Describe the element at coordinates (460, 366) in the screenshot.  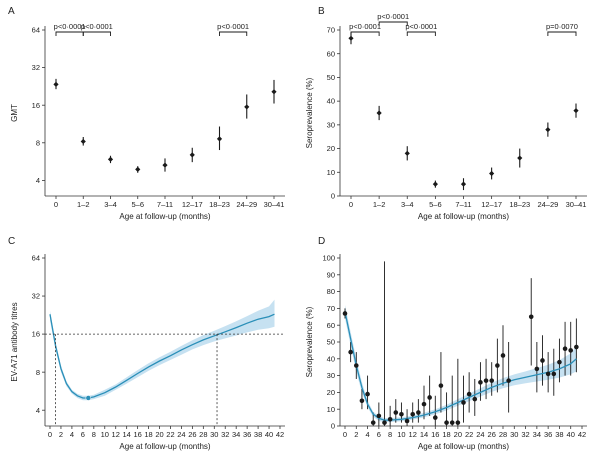
I see `fitted-curve` at that location.